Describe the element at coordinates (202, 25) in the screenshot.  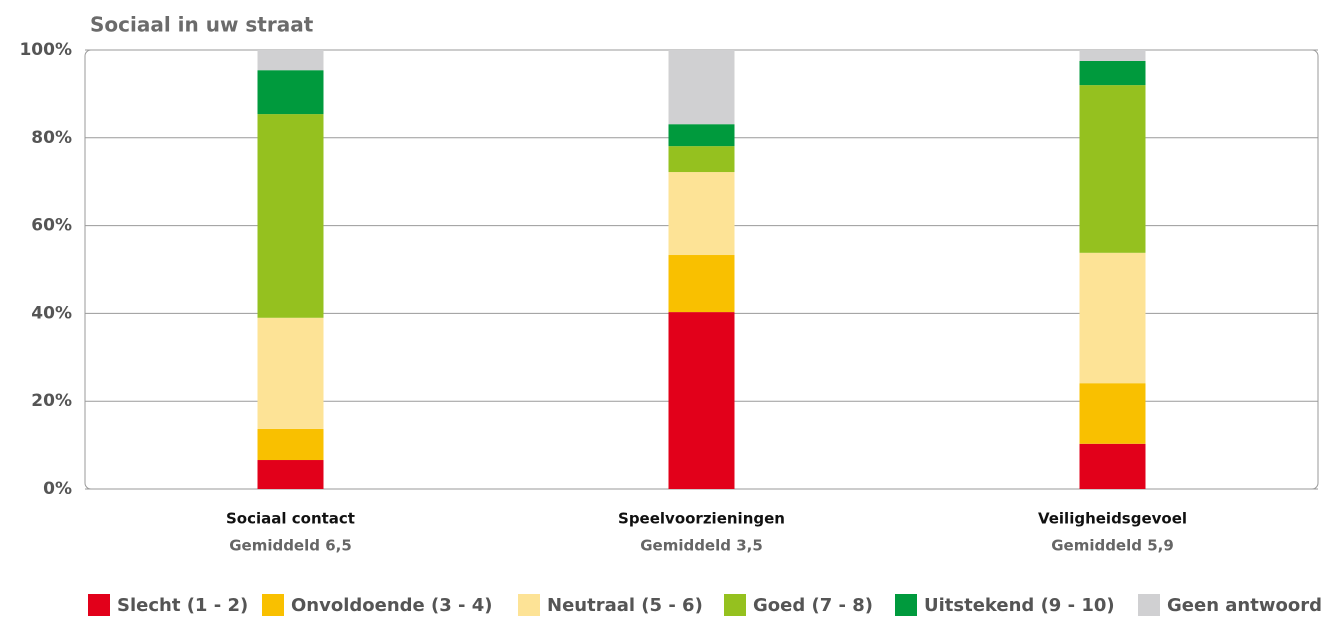
I see `chart-title: Sociaal in uw straat` at that location.